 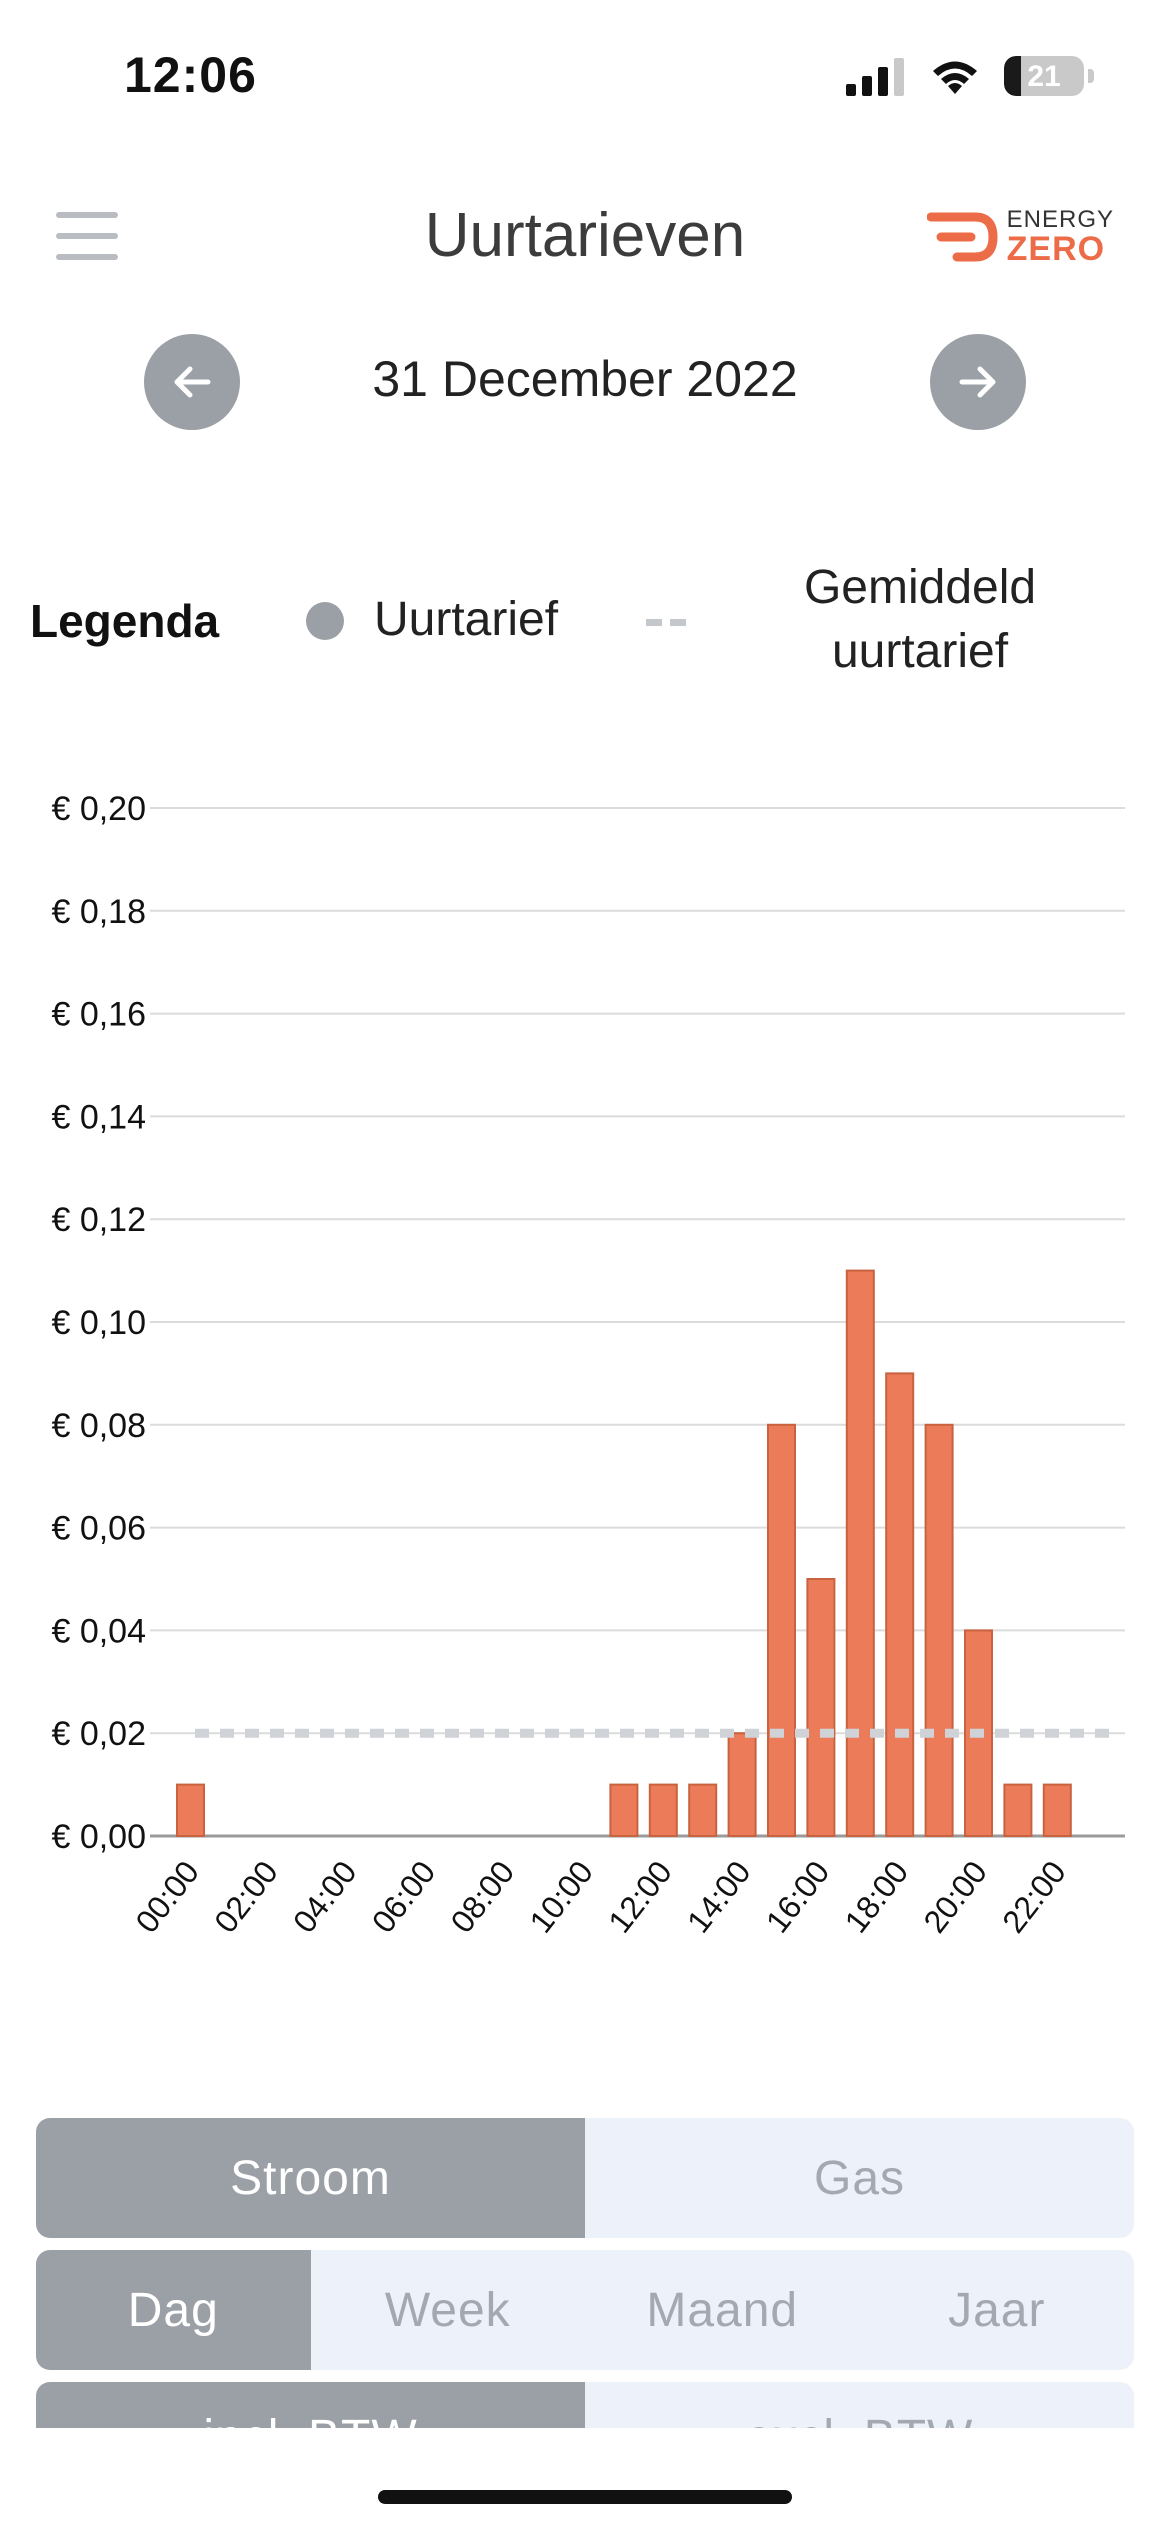 What do you see at coordinates (1056, 249) in the screenshot?
I see `logo-text-zero: ZERO` at bounding box center [1056, 249].